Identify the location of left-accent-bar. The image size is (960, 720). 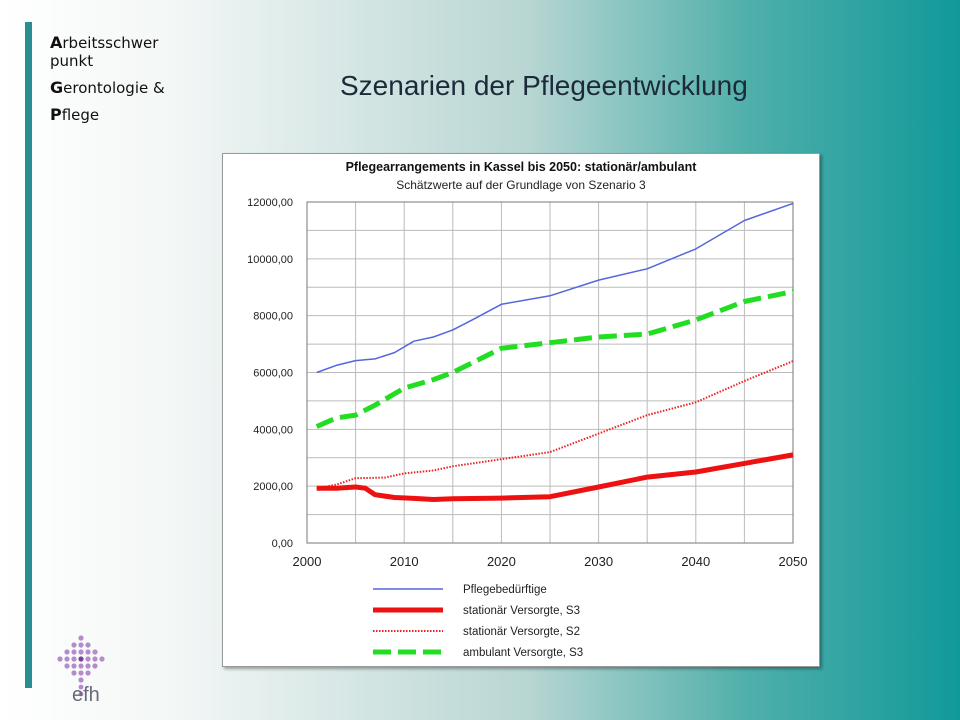
(28, 355).